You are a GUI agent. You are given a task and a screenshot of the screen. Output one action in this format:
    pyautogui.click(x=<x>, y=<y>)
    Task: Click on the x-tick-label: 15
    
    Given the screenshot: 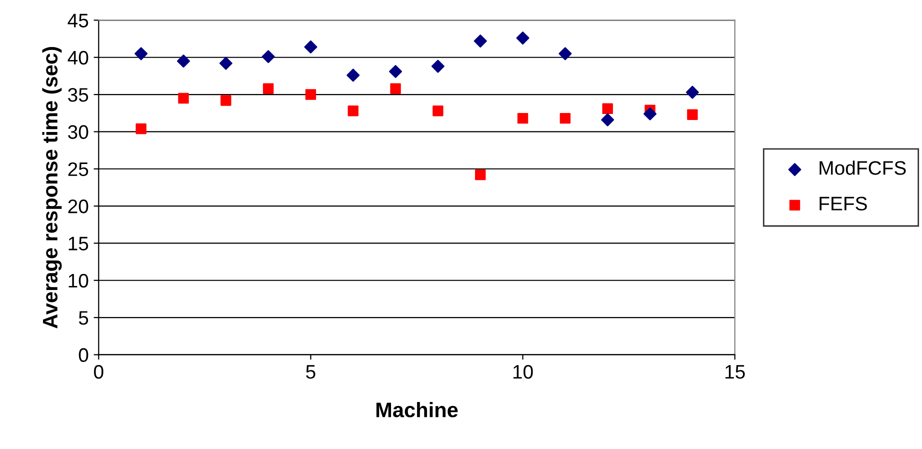 What is the action you would take?
    pyautogui.click(x=735, y=372)
    